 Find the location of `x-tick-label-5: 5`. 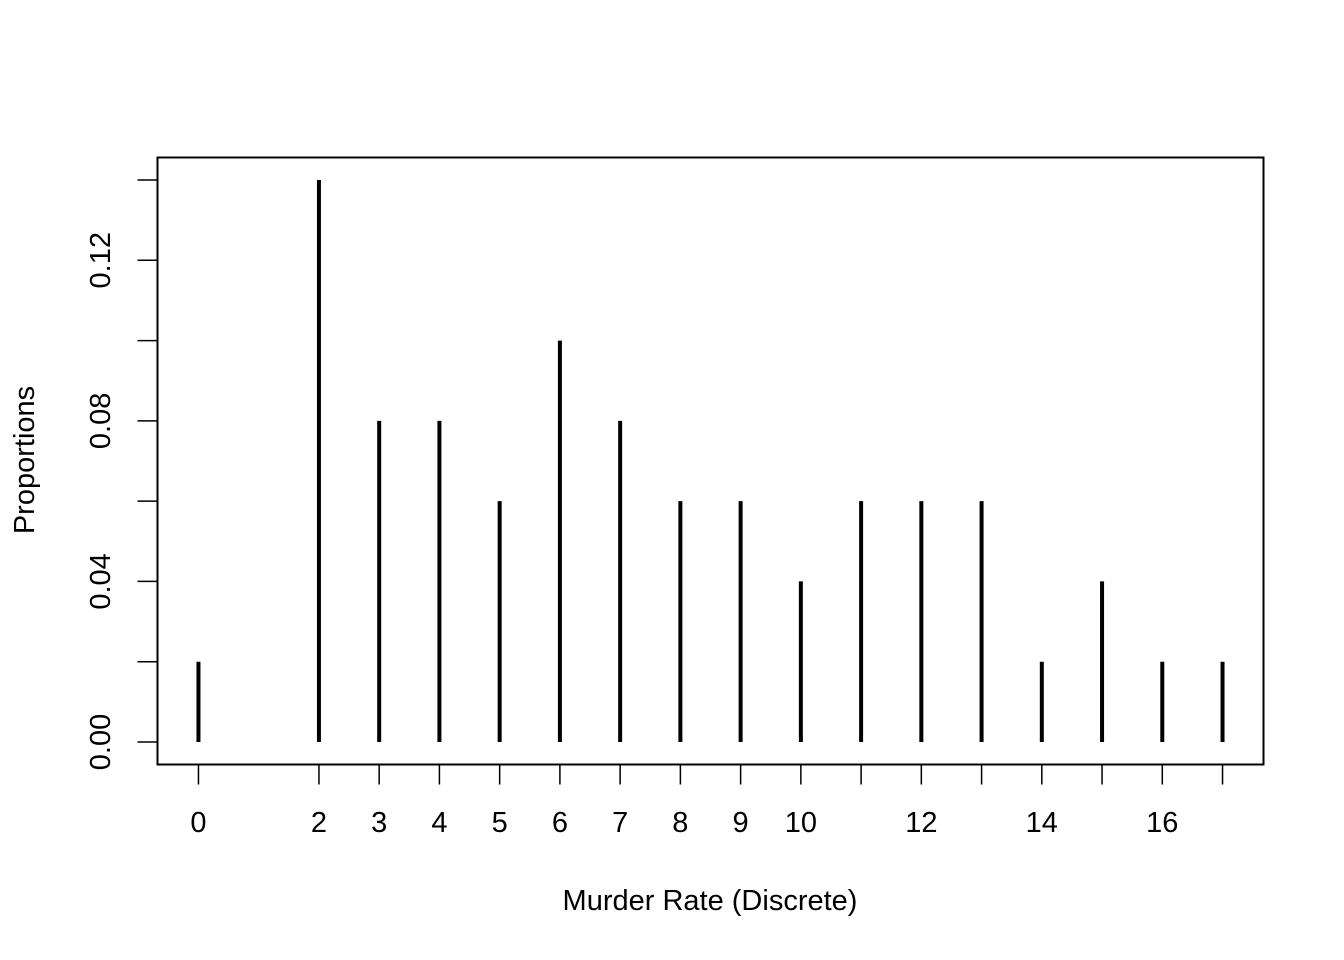

x-tick-label-5: 5 is located at coordinates (500, 823).